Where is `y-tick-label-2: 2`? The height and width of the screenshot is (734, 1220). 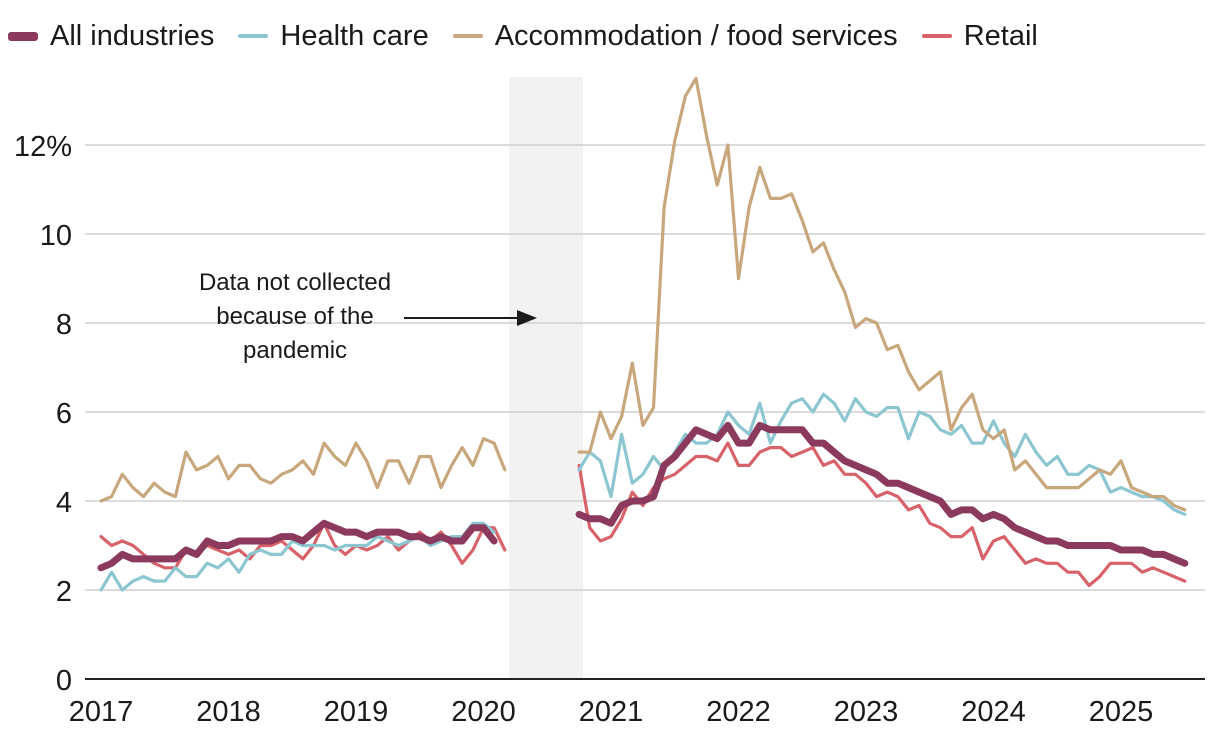 y-tick-label-2: 2 is located at coordinates (64, 592).